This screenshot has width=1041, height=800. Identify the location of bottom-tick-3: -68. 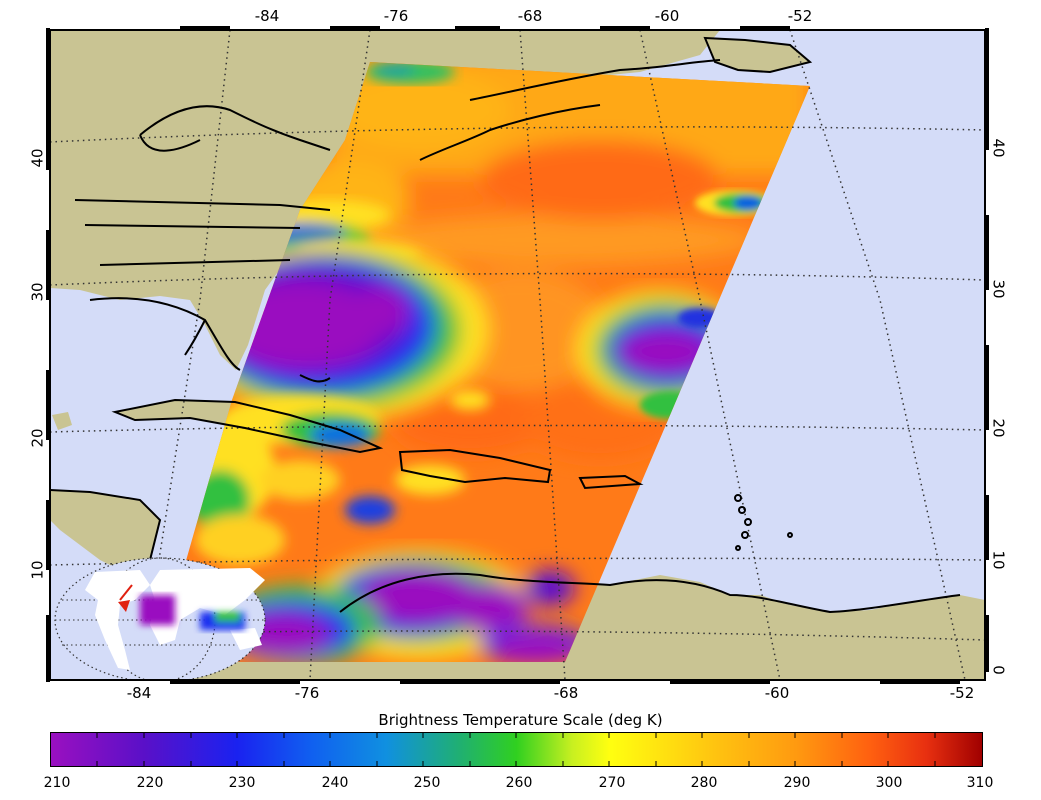
(566, 693).